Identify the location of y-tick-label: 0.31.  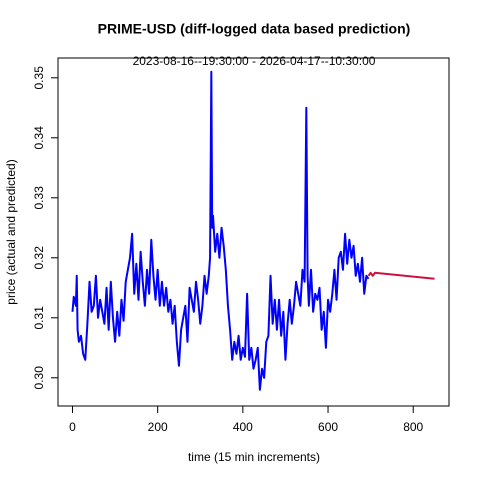
(39, 318).